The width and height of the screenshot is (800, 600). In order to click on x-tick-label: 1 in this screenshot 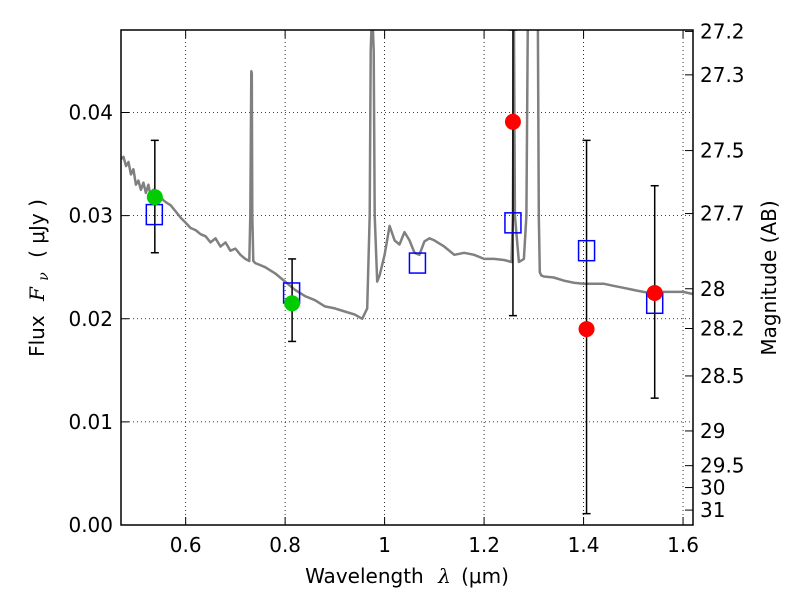, I will do `click(384, 545)`.